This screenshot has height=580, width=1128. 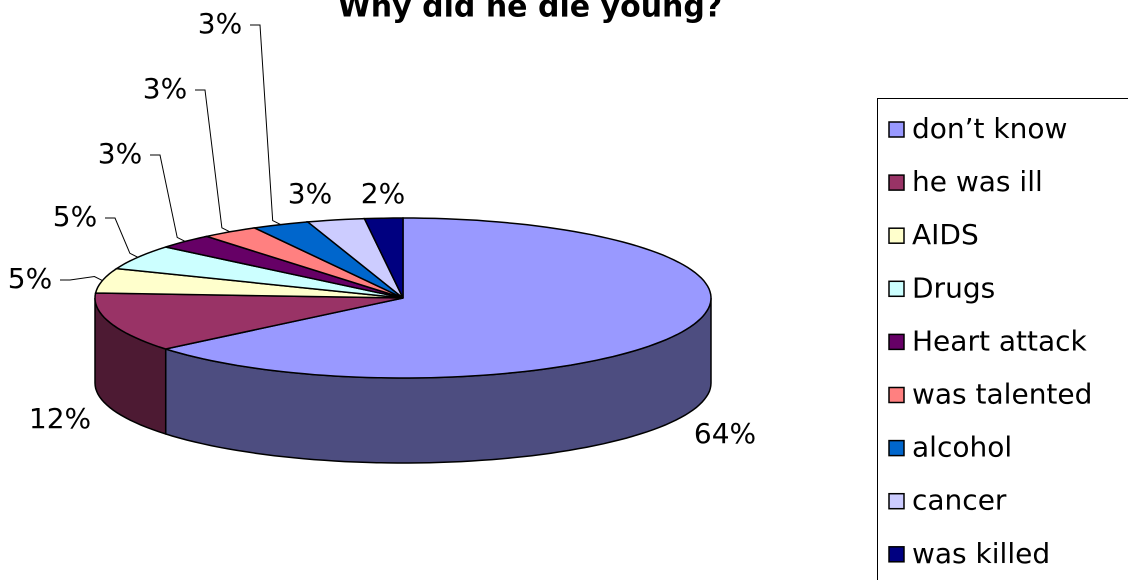 What do you see at coordinates (725, 433) in the screenshot?
I see `data-label: 64%` at bounding box center [725, 433].